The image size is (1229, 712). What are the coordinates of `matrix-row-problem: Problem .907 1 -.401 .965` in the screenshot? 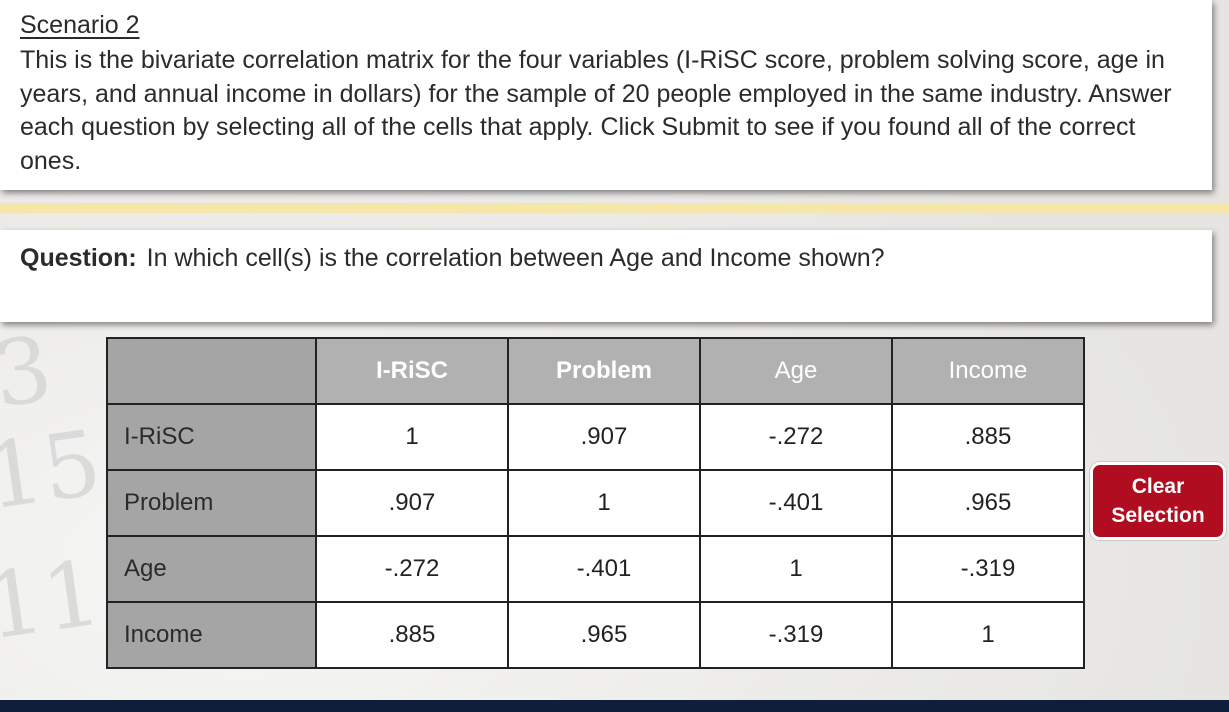 It's located at (595, 503).